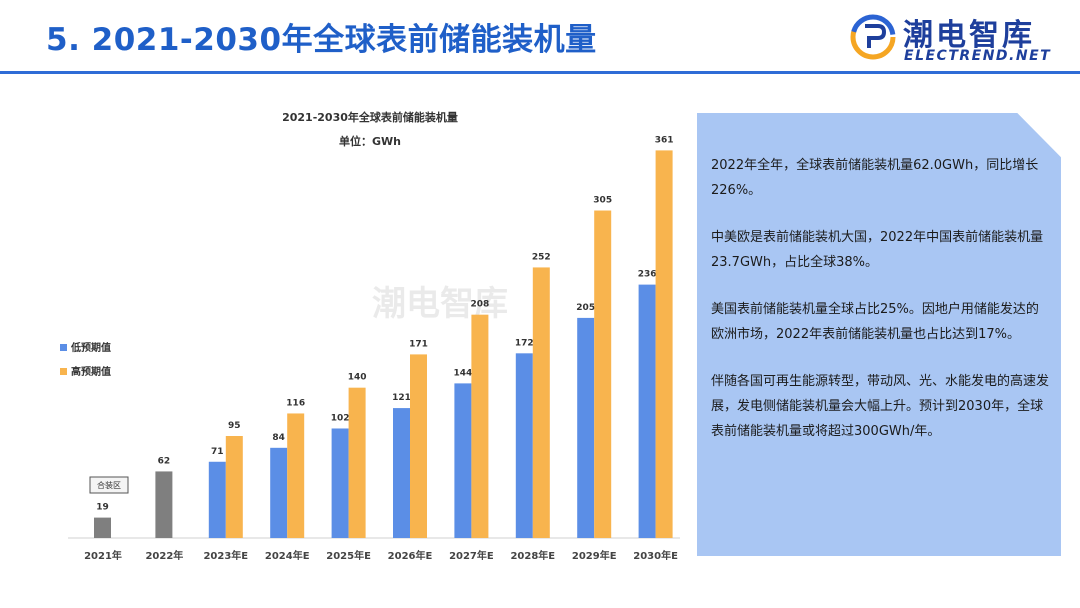 Image resolution: width=1080 pixels, height=608 pixels. What do you see at coordinates (90, 347) in the screenshot?
I see `legend-label-low: 低预期值` at bounding box center [90, 347].